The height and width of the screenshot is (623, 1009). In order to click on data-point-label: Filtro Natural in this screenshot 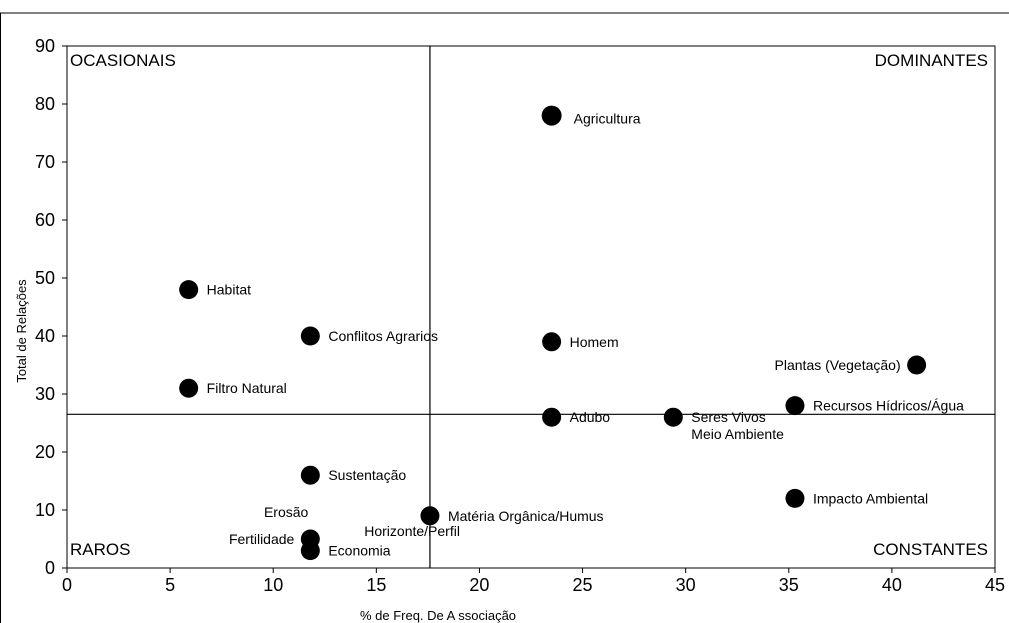, I will do `click(247, 388)`.